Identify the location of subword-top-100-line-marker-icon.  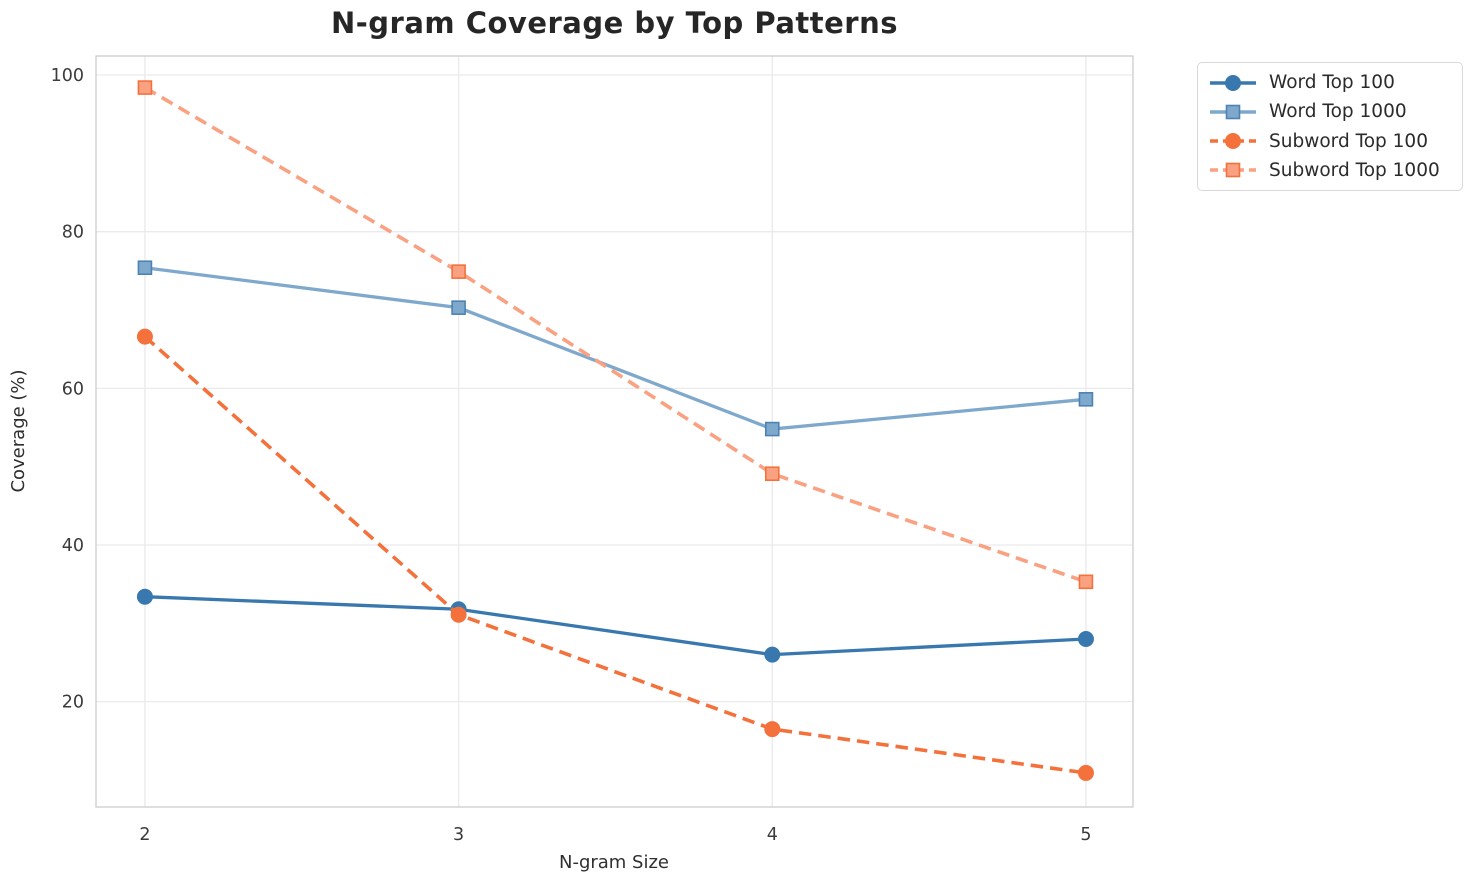
(1233, 141).